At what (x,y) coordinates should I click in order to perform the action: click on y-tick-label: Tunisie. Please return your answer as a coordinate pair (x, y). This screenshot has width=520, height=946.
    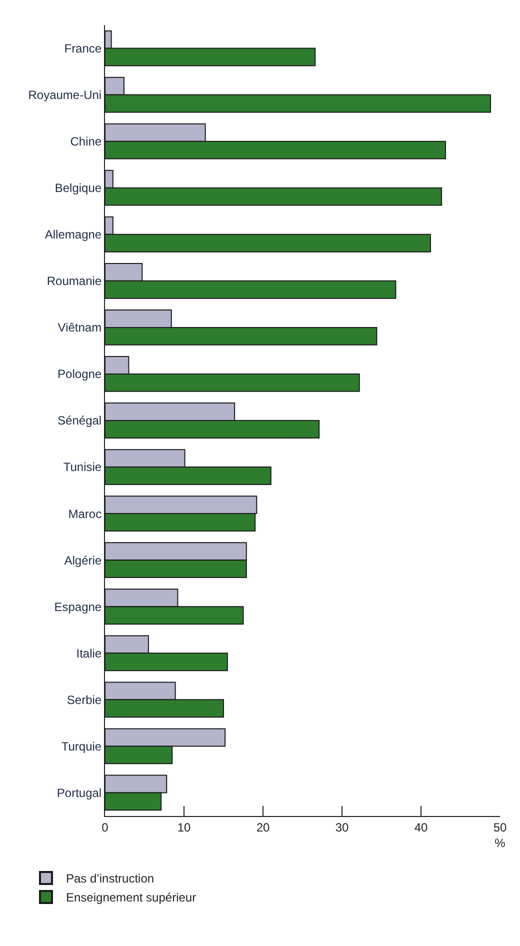
    Looking at the image, I should click on (82, 467).